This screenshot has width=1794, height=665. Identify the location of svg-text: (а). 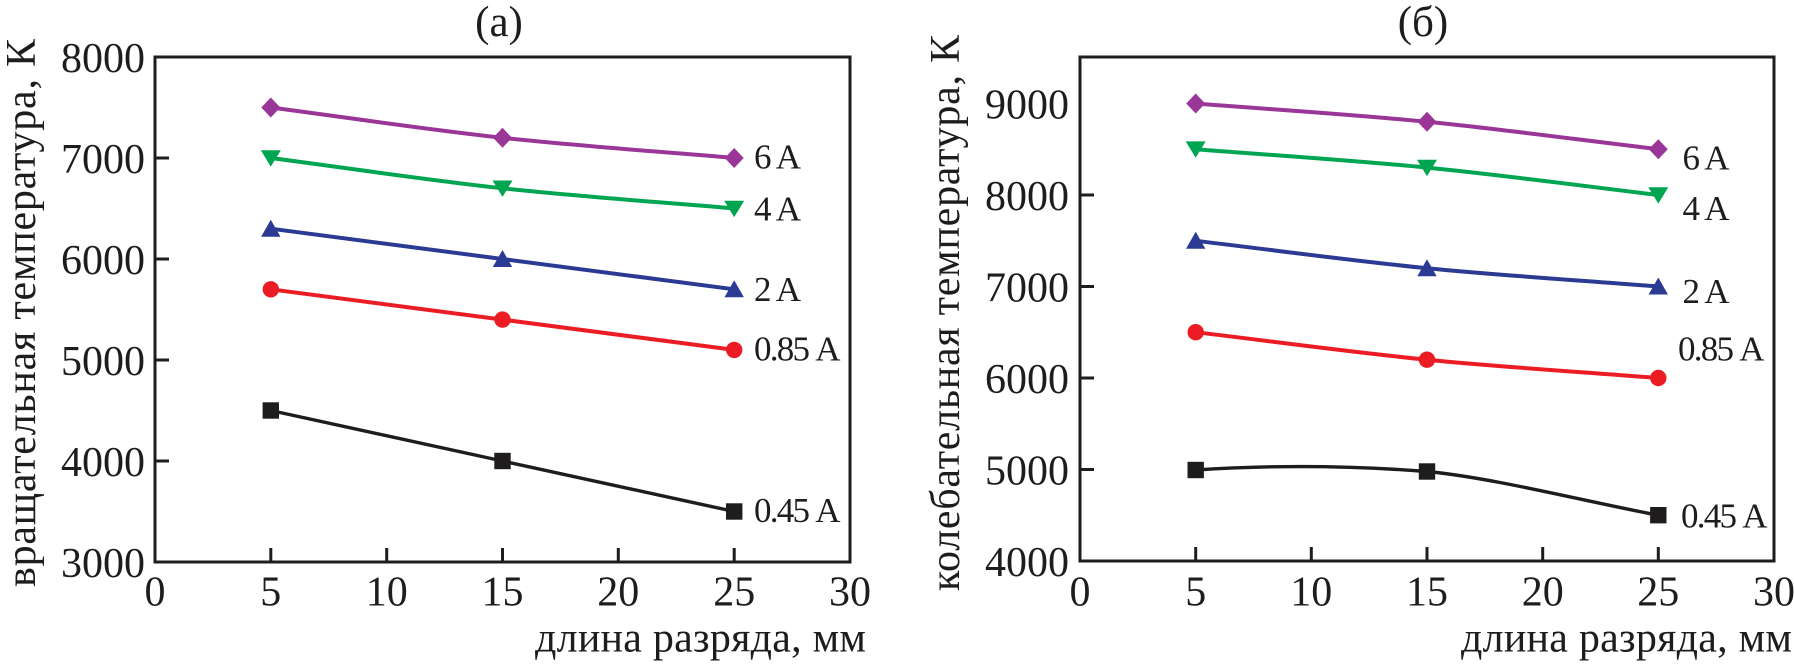
(499, 23).